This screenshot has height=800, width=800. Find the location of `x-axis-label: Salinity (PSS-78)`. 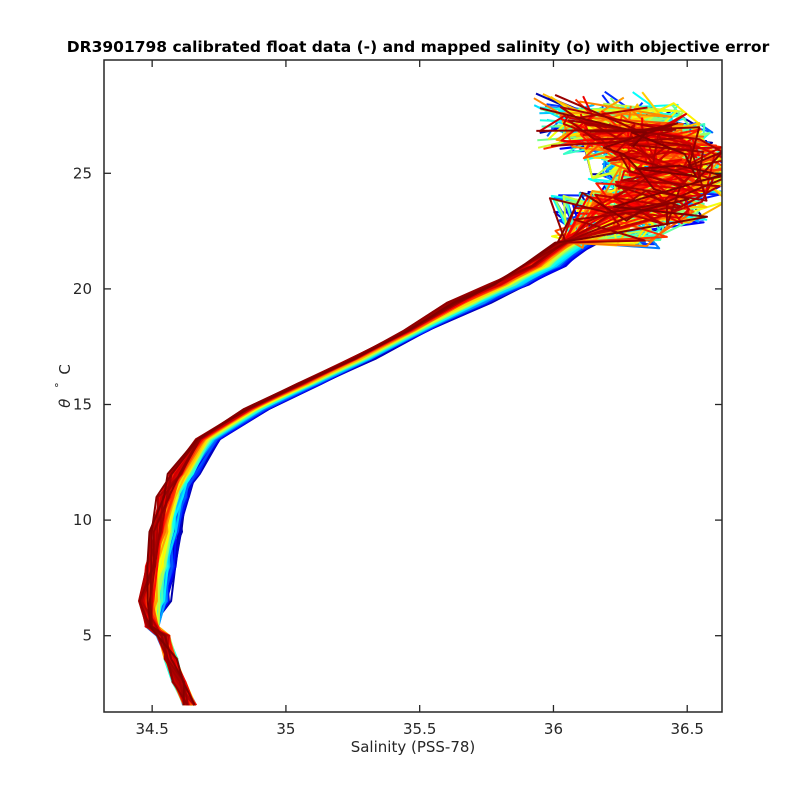

x-axis-label: Salinity (PSS-78) is located at coordinates (413, 747).